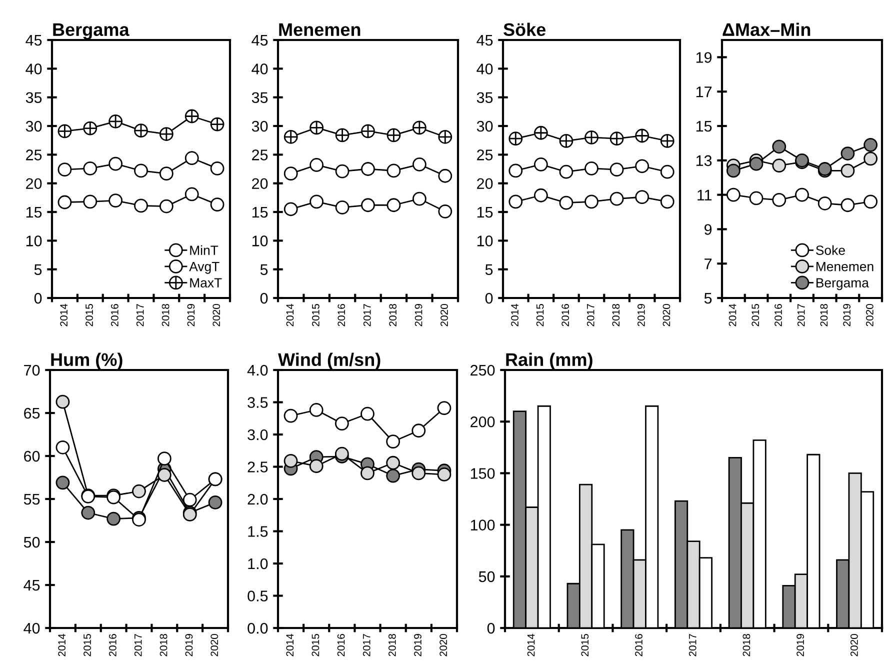 The width and height of the screenshot is (892, 663). What do you see at coordinates (258, 467) in the screenshot?
I see `y-tick-label: 2.5` at bounding box center [258, 467].